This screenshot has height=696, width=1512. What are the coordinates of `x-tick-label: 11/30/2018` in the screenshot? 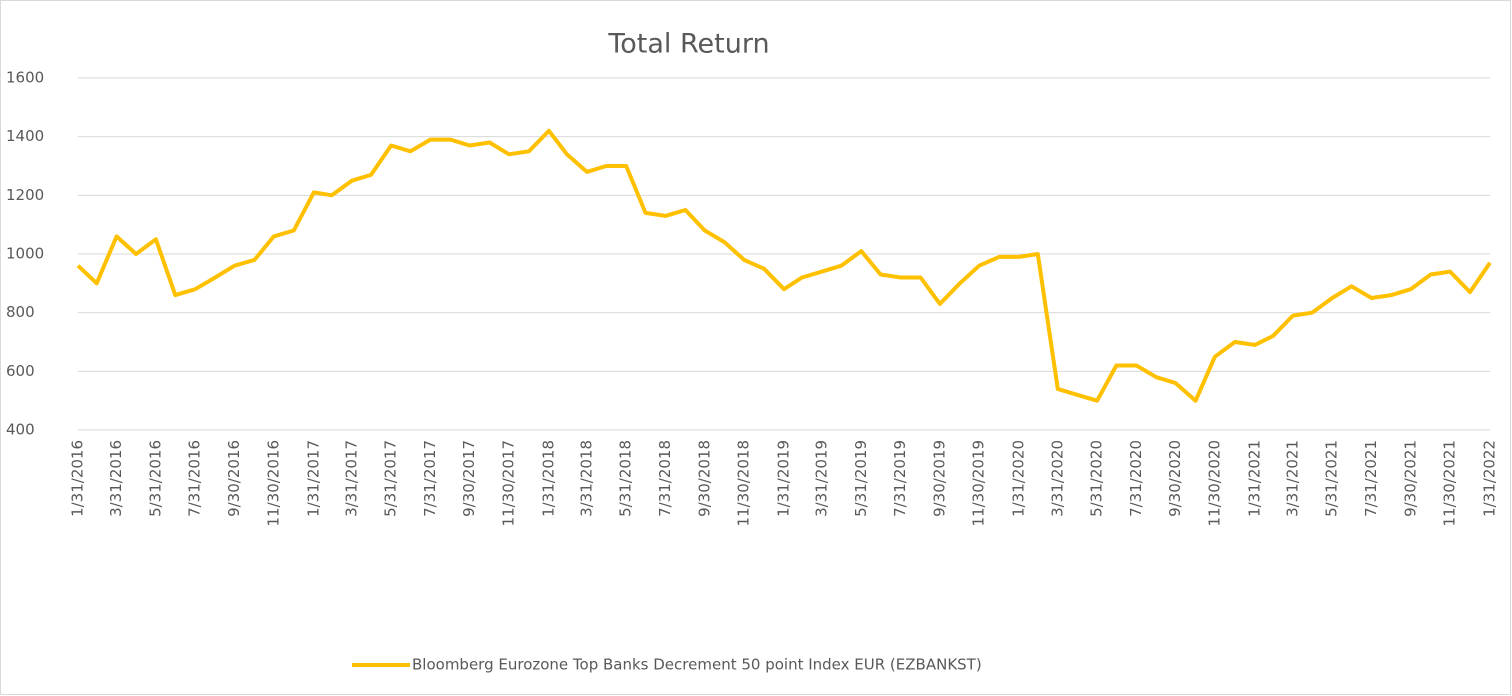 It's located at (744, 483).